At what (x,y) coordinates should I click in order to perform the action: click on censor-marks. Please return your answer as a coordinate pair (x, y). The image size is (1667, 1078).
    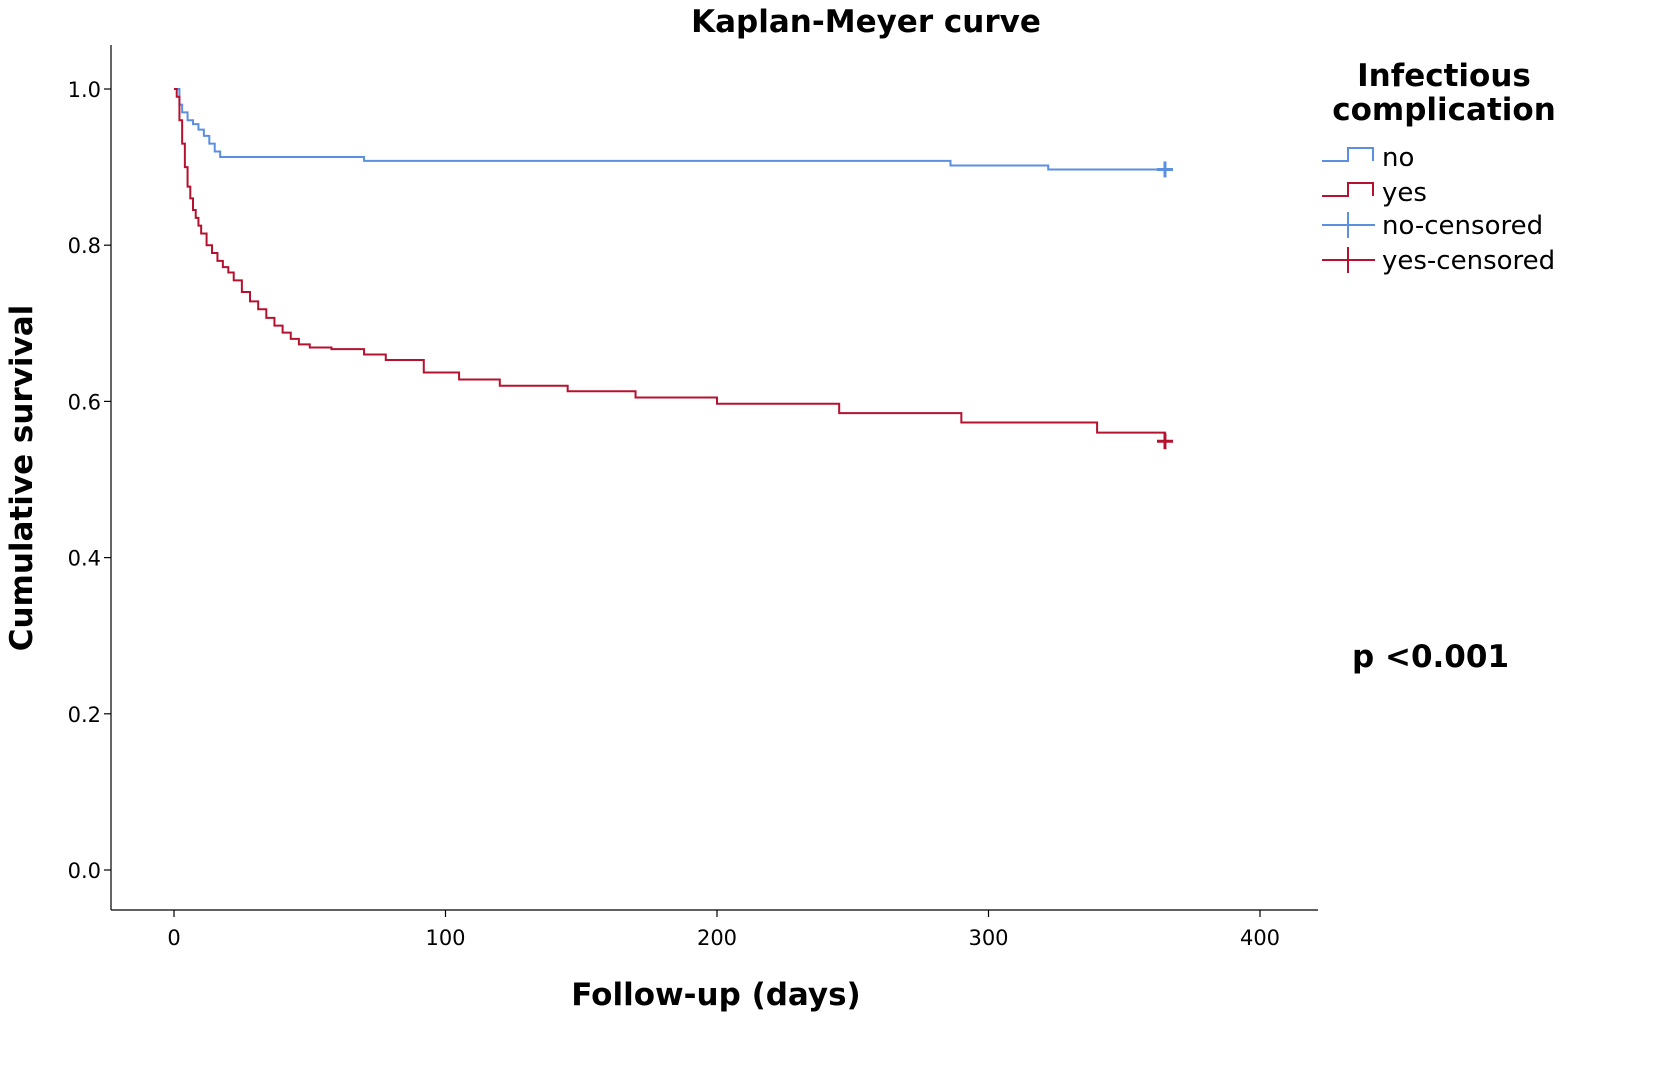
    Looking at the image, I should click on (1164, 305).